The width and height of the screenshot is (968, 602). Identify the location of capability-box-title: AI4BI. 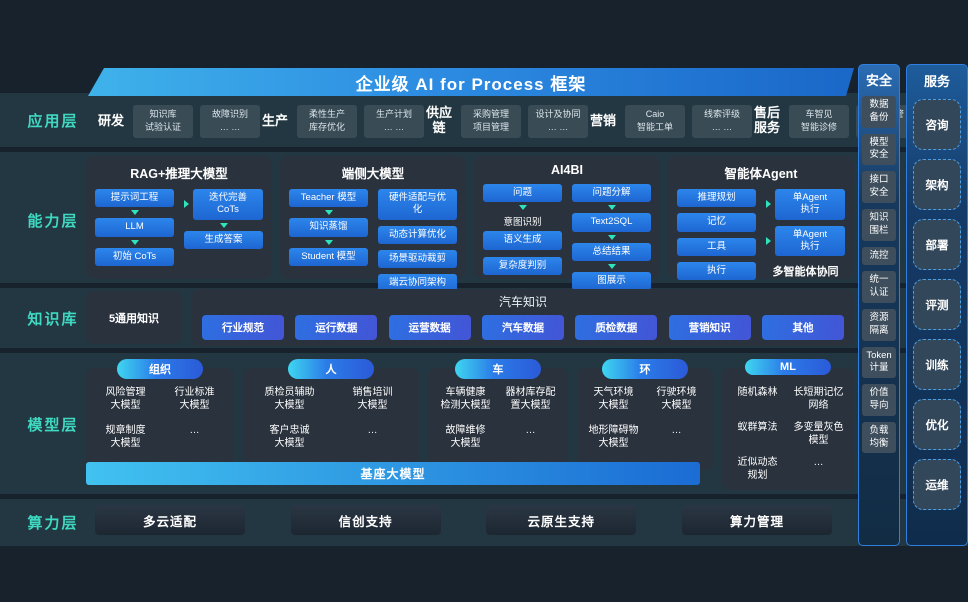
(567, 170).